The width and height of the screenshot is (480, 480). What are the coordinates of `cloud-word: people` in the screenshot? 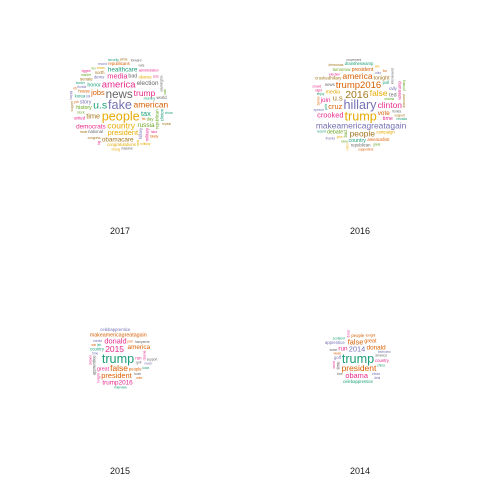 It's located at (121, 116).